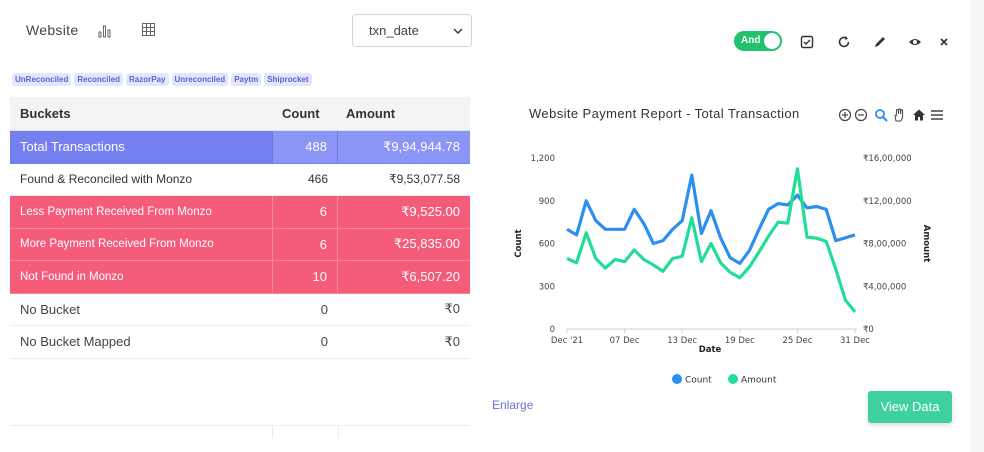 The image size is (984, 452). Describe the element at coordinates (919, 115) in the screenshot. I see `home-icon` at that location.